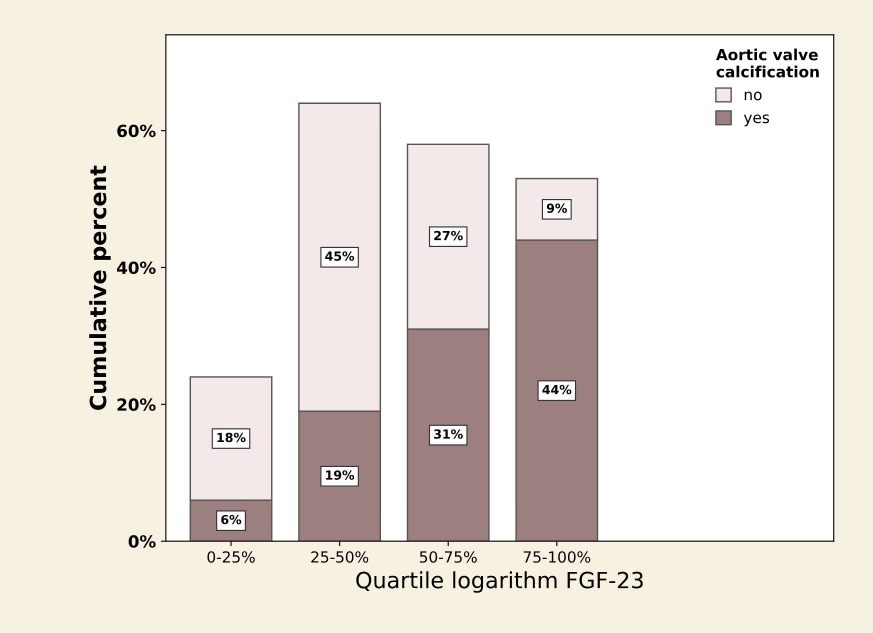 Image resolution: width=873 pixels, height=633 pixels. Describe the element at coordinates (231, 557) in the screenshot. I see `x-tick-label: 0-25%` at that location.